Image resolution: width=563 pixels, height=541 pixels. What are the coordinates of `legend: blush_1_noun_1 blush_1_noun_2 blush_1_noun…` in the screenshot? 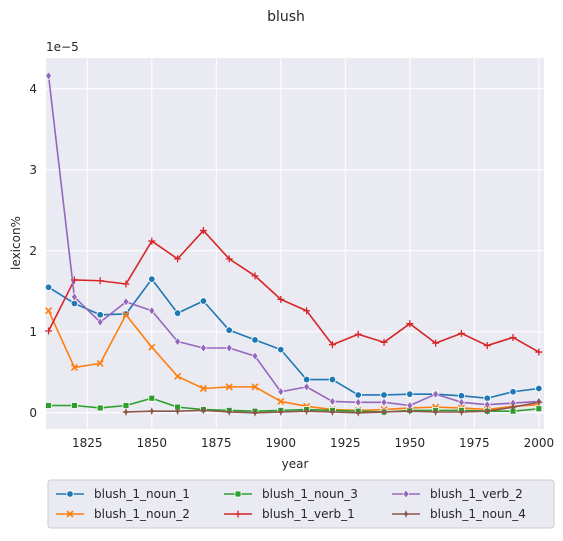 It's located at (301, 504).